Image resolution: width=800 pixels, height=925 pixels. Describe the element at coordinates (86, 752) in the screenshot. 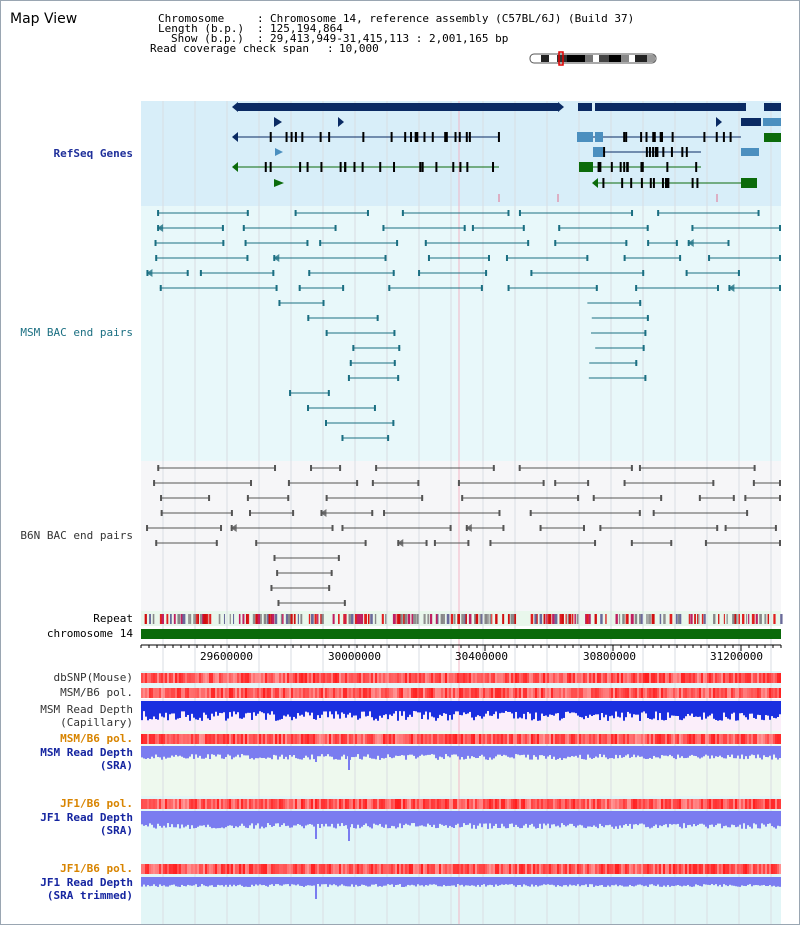

I see `track-label-msm-depth-sra: MSM Read Depth` at that location.